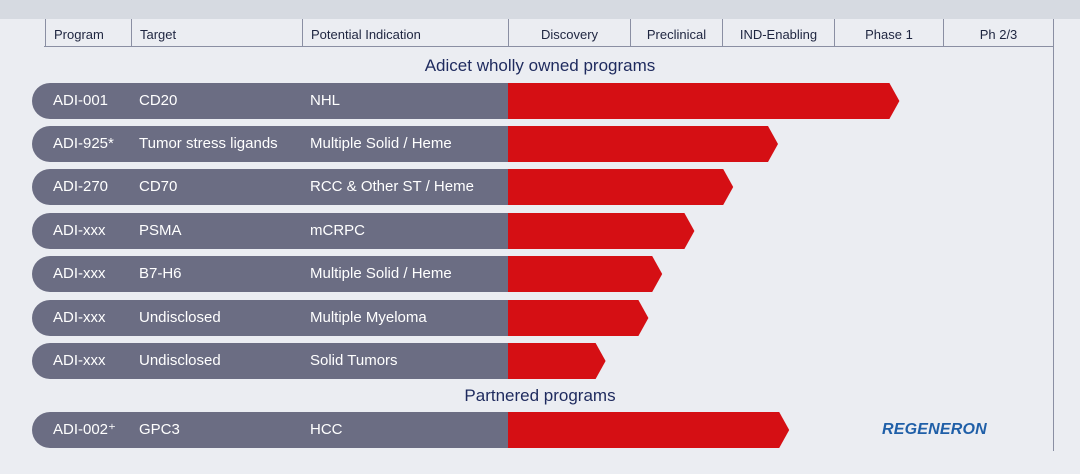 This screenshot has width=1080, height=474. Describe the element at coordinates (1053, 235) in the screenshot. I see `chart-right-border` at that location.